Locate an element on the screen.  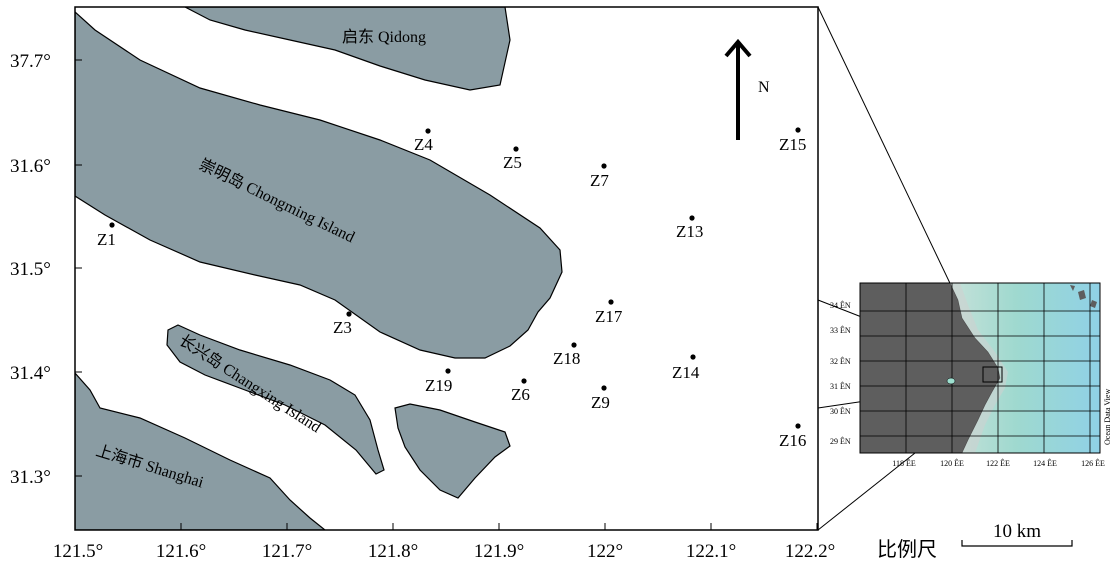
scale-bar: 比例尺 10 km is located at coordinates (975, 541).